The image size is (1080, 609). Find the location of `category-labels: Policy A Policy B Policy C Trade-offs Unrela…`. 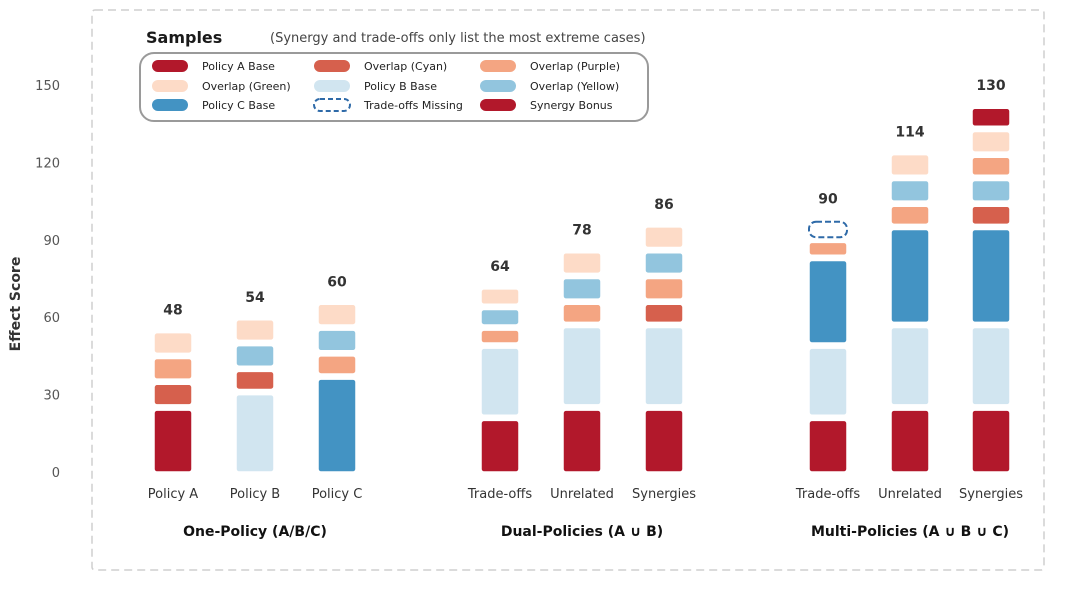

category-labels: Policy A Policy B Policy C Trade-offs Unrela… is located at coordinates (585, 494).